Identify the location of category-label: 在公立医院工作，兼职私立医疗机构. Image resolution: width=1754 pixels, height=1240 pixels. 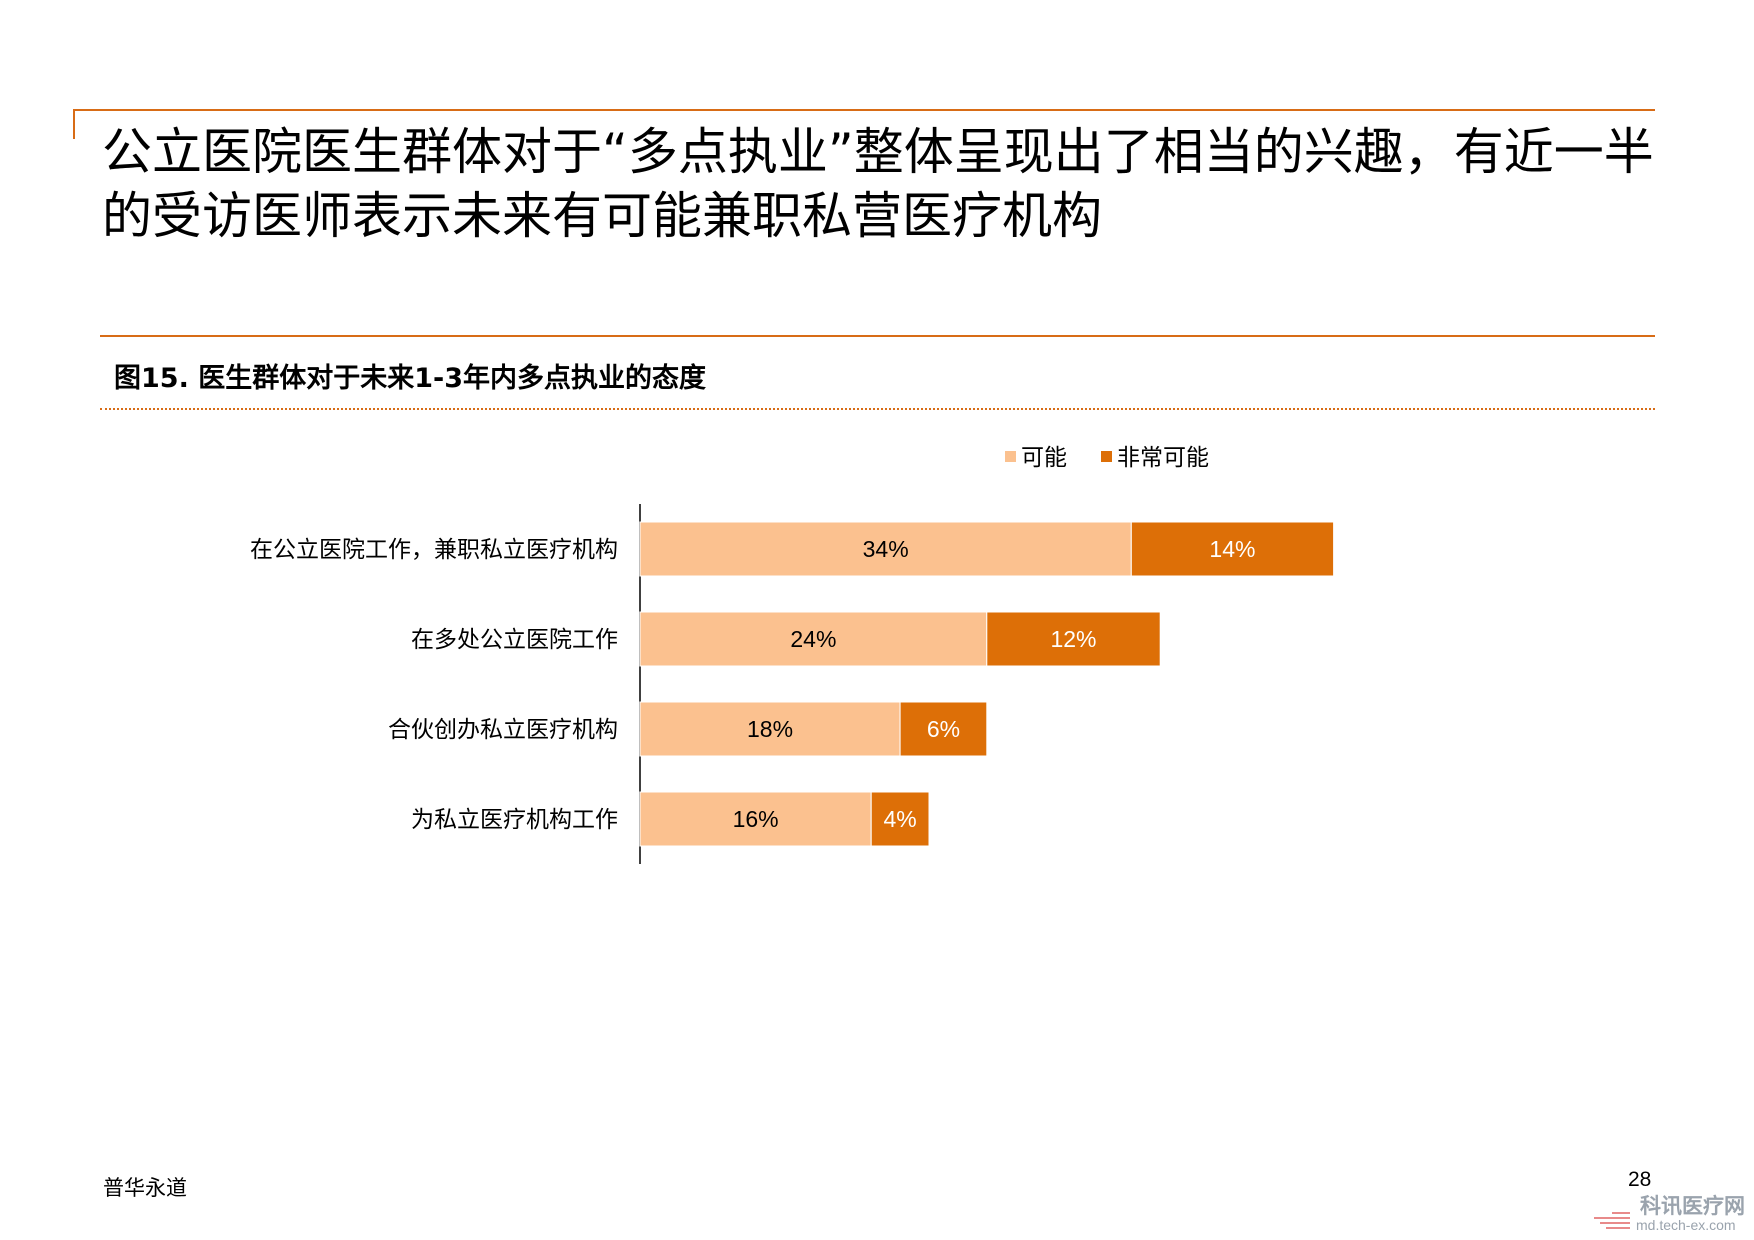
(434, 550).